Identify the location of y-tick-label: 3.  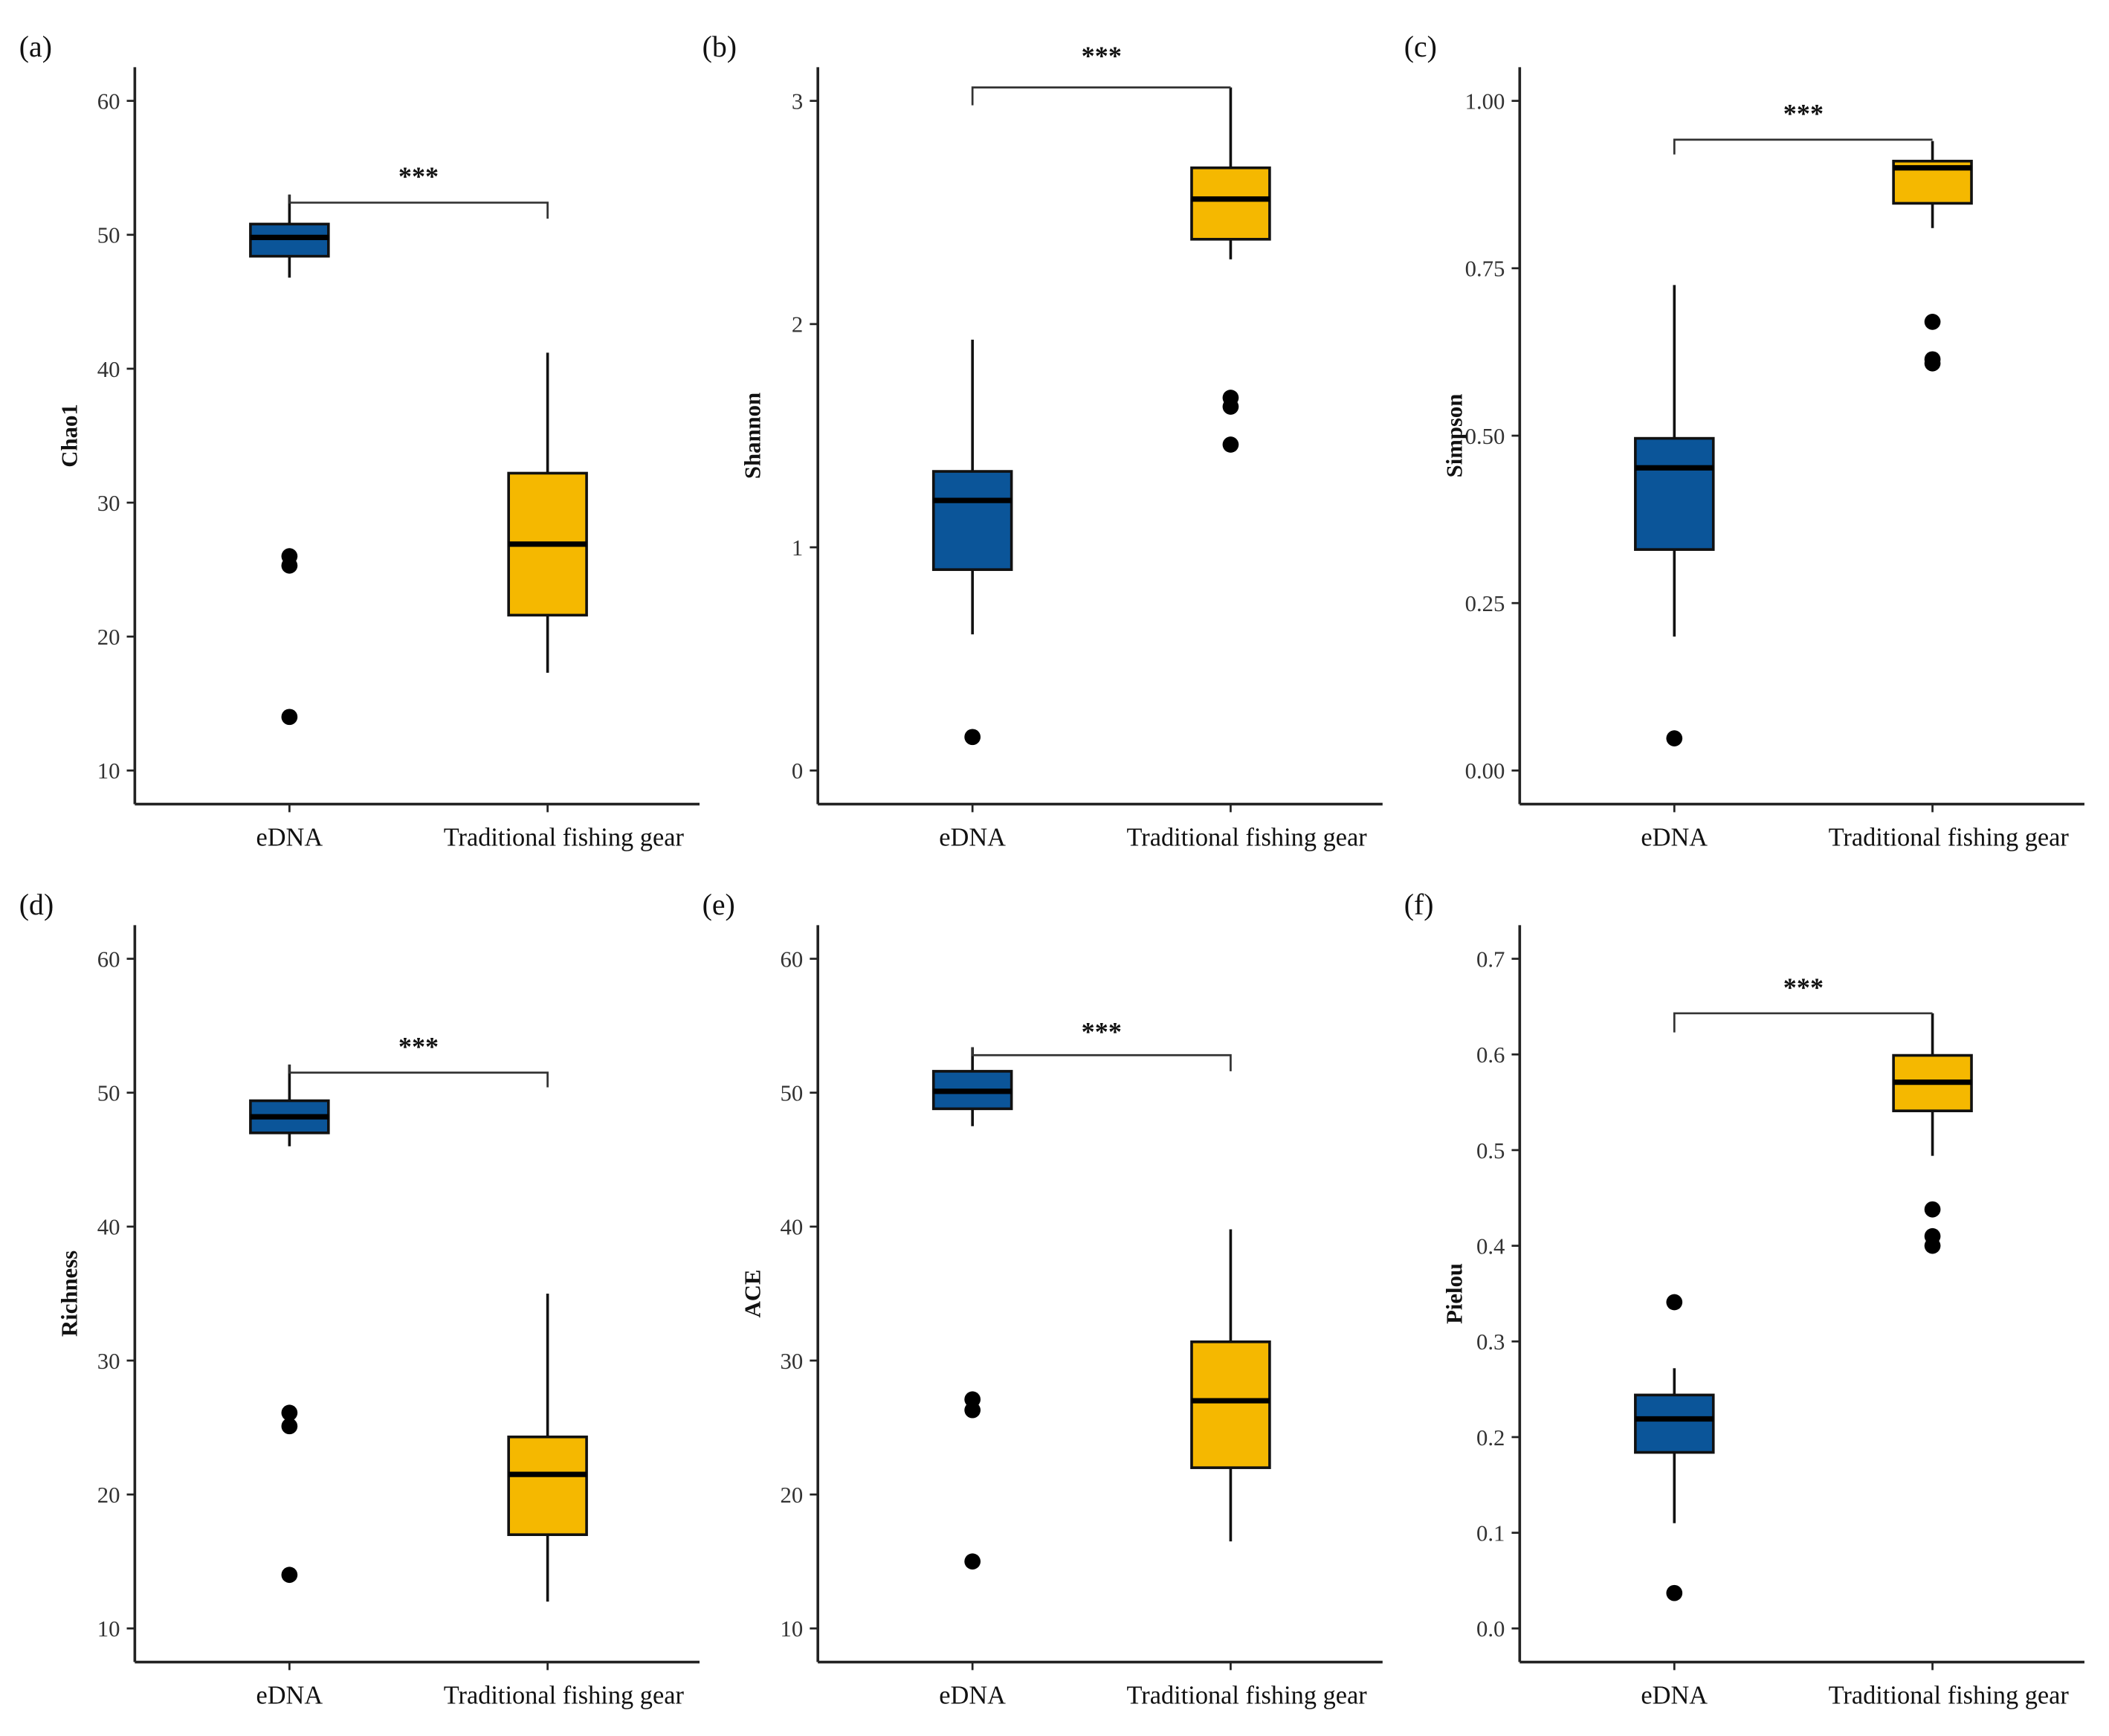
(797, 101).